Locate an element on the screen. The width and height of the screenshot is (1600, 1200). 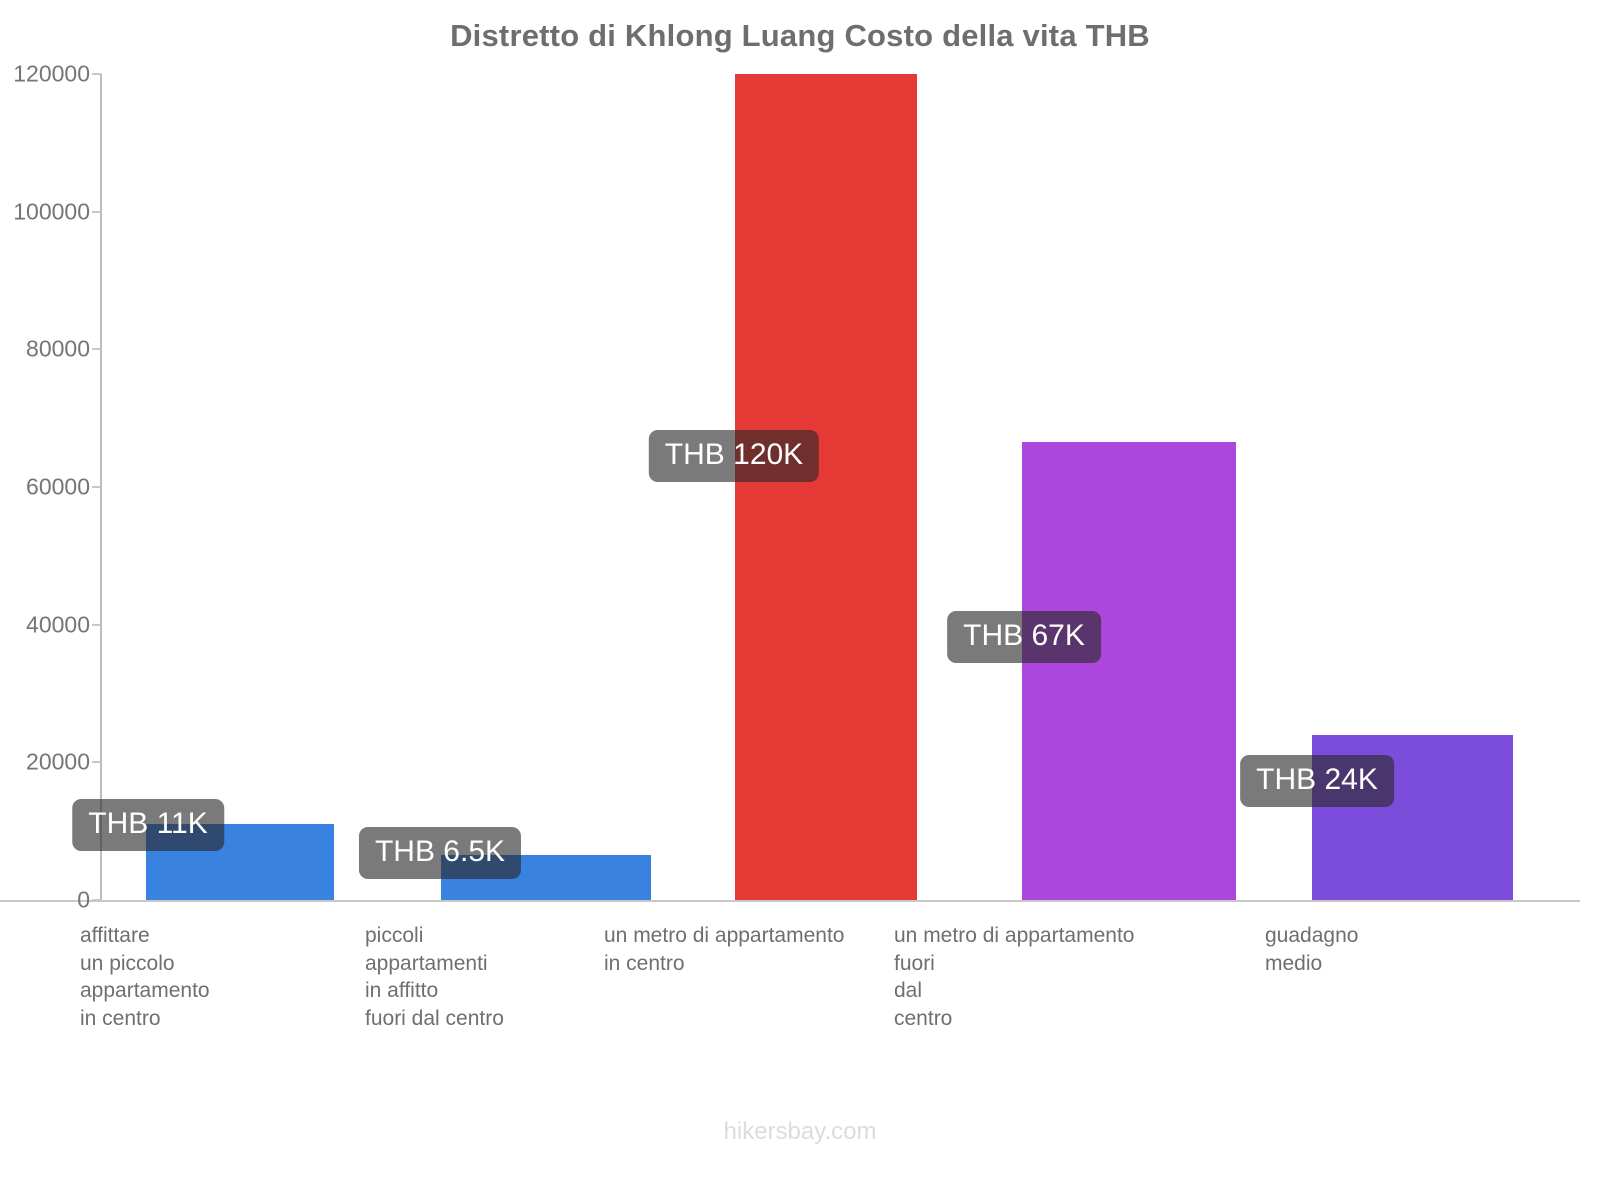
x-axis-category-label: un metro di appartamento in centro is located at coordinates (724, 949).